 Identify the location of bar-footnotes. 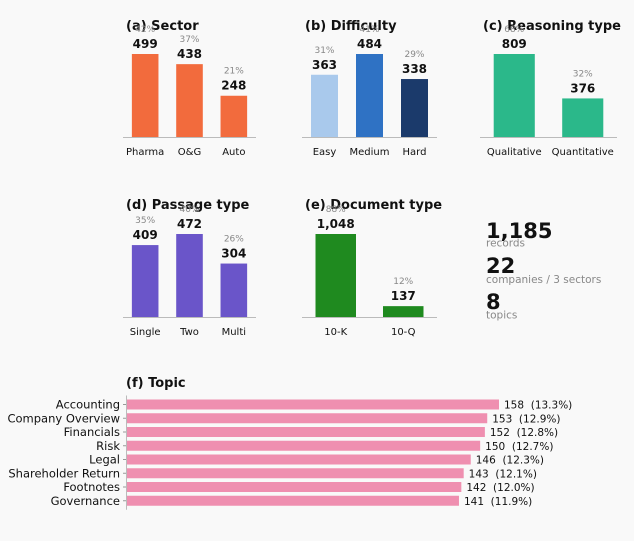
(294, 487).